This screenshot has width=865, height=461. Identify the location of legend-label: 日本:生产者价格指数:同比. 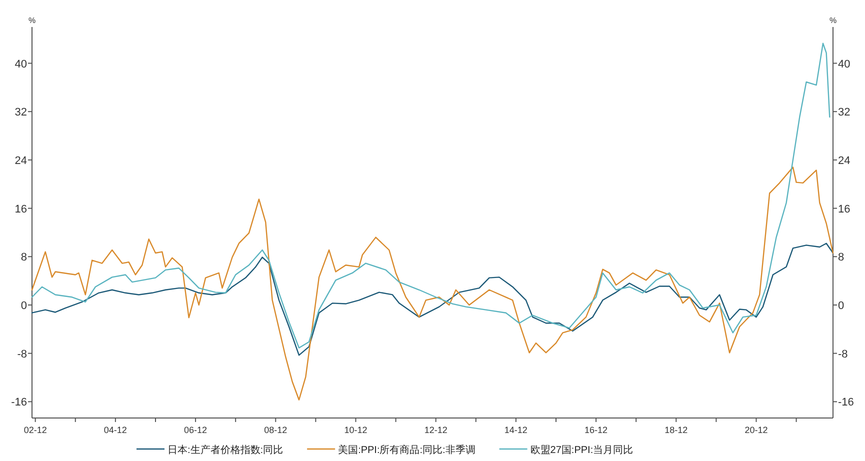
(226, 450).